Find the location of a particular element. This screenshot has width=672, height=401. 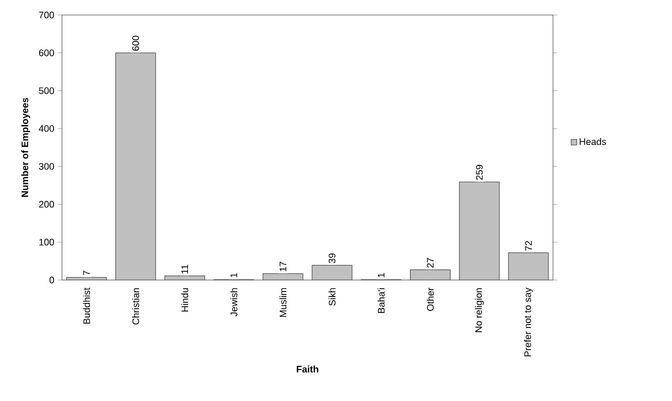

x-tick-label: Jewish is located at coordinates (234, 302).